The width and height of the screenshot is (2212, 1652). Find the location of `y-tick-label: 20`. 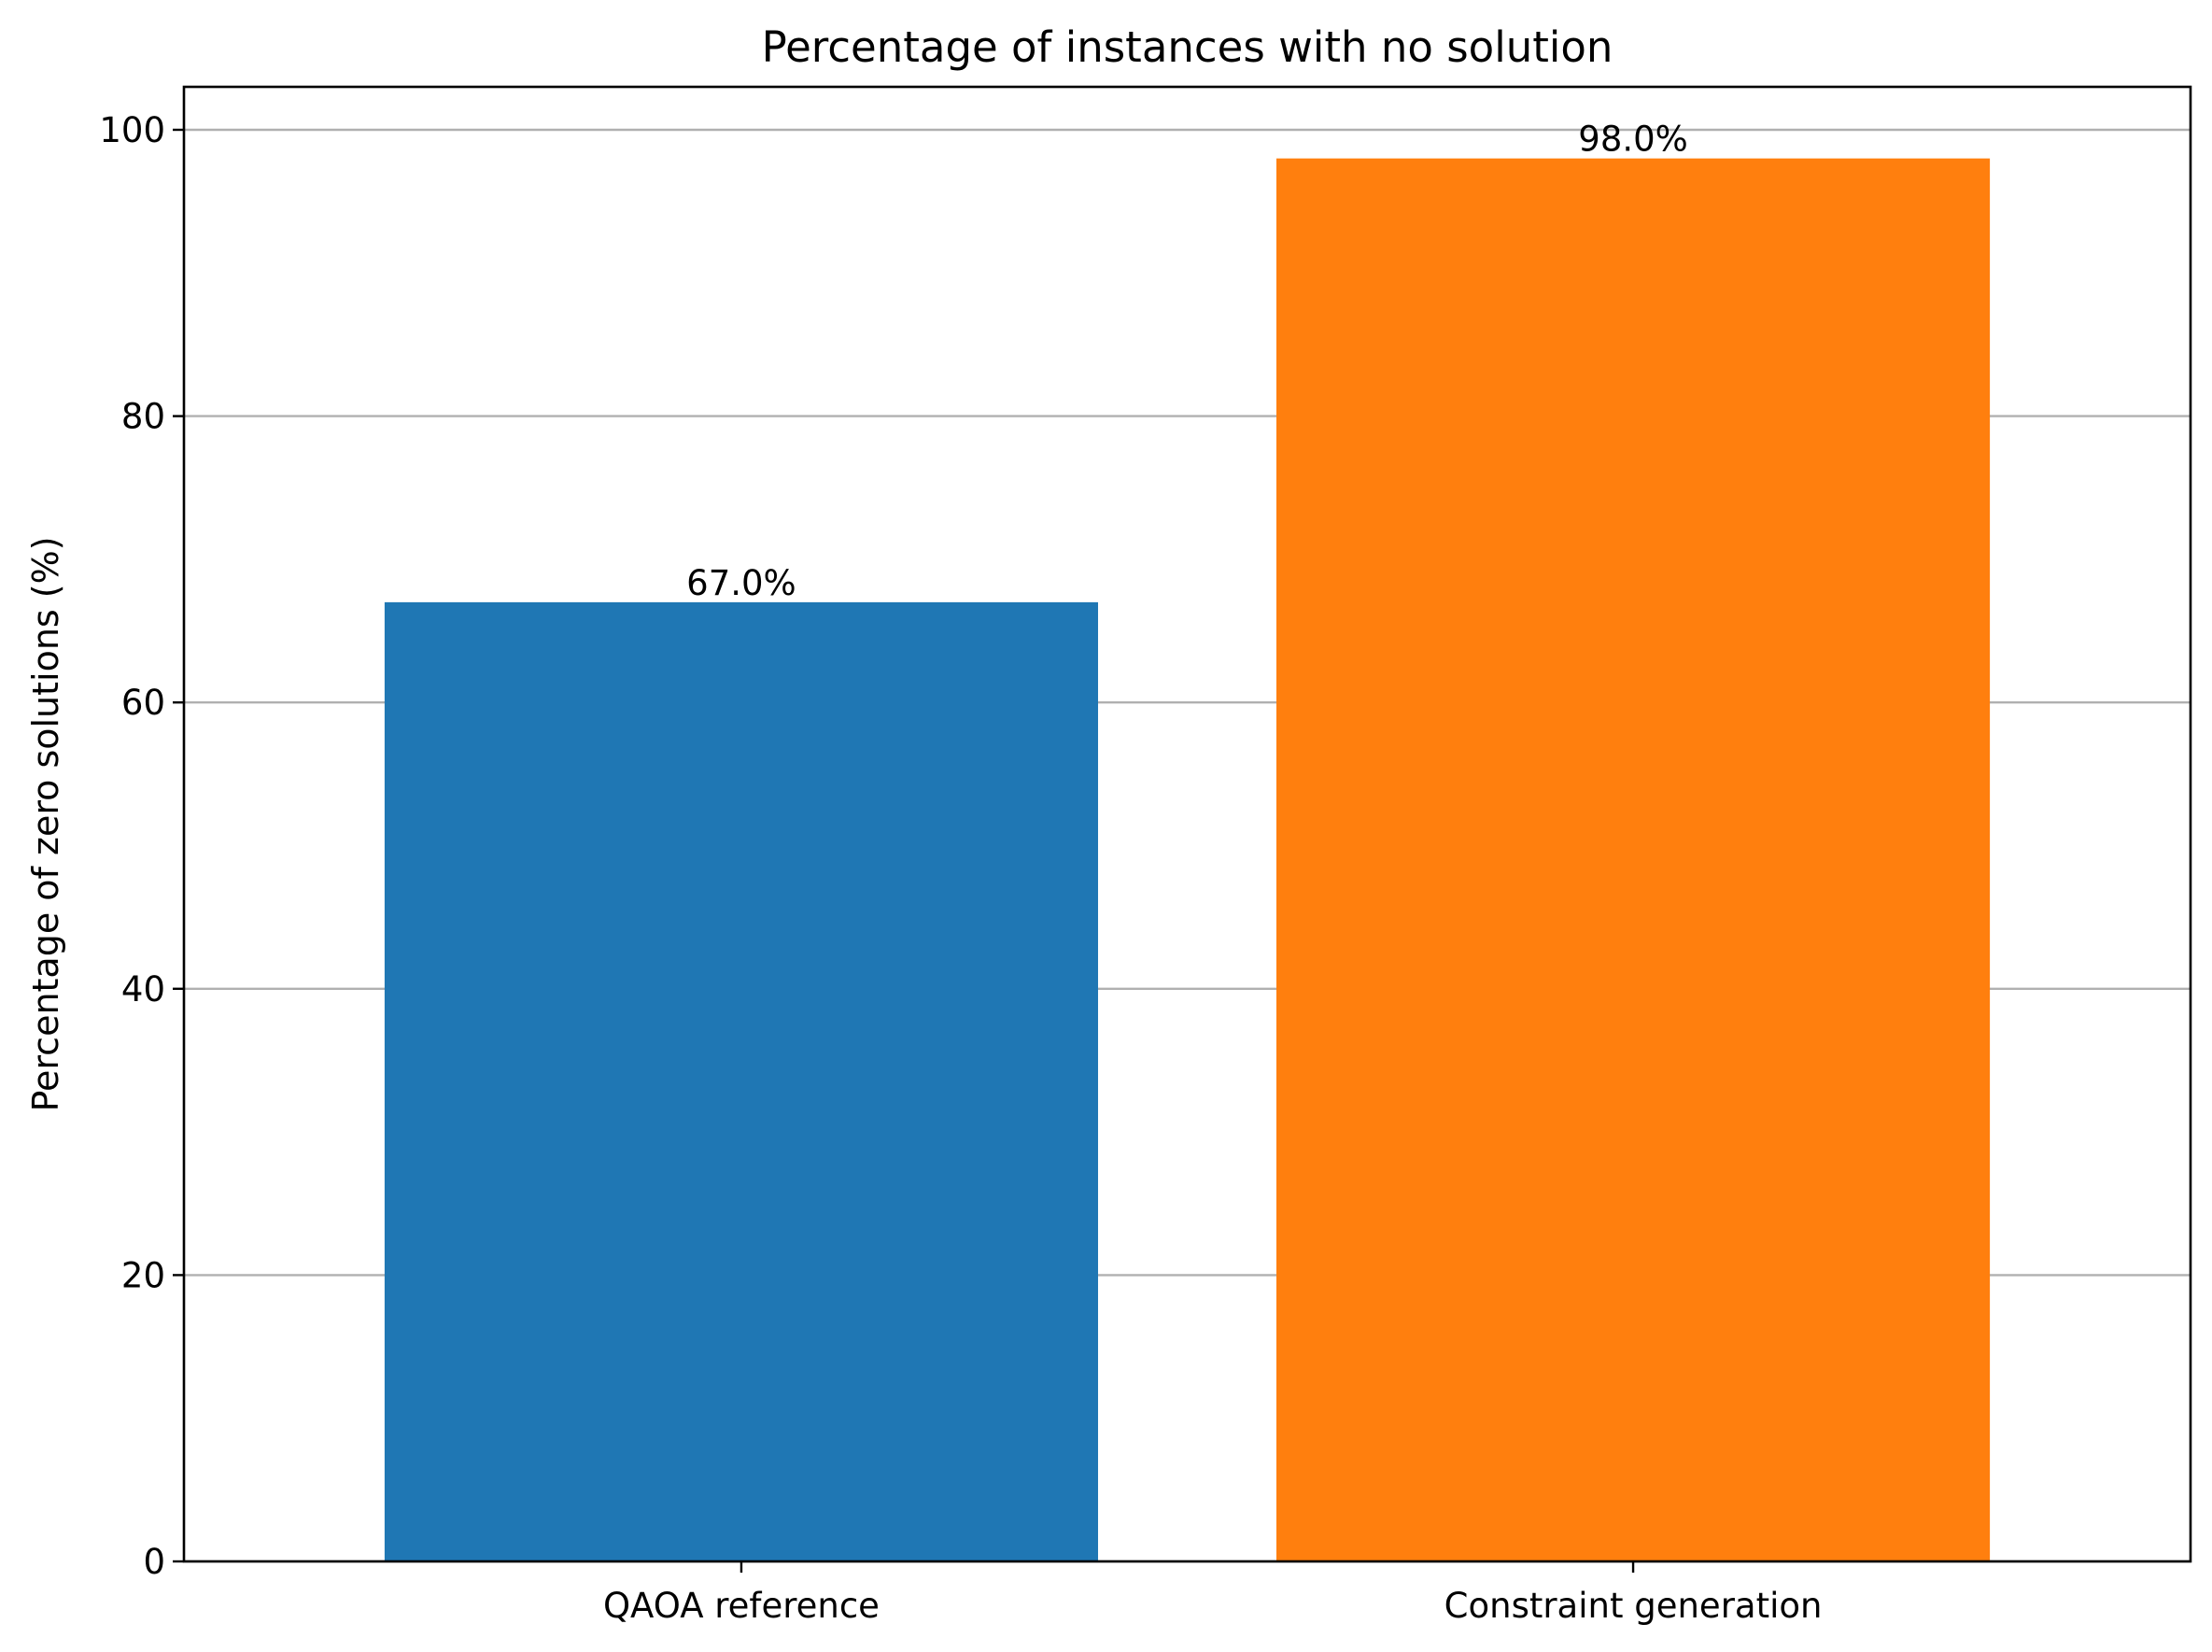

y-tick-label: 20 is located at coordinates (143, 1275).